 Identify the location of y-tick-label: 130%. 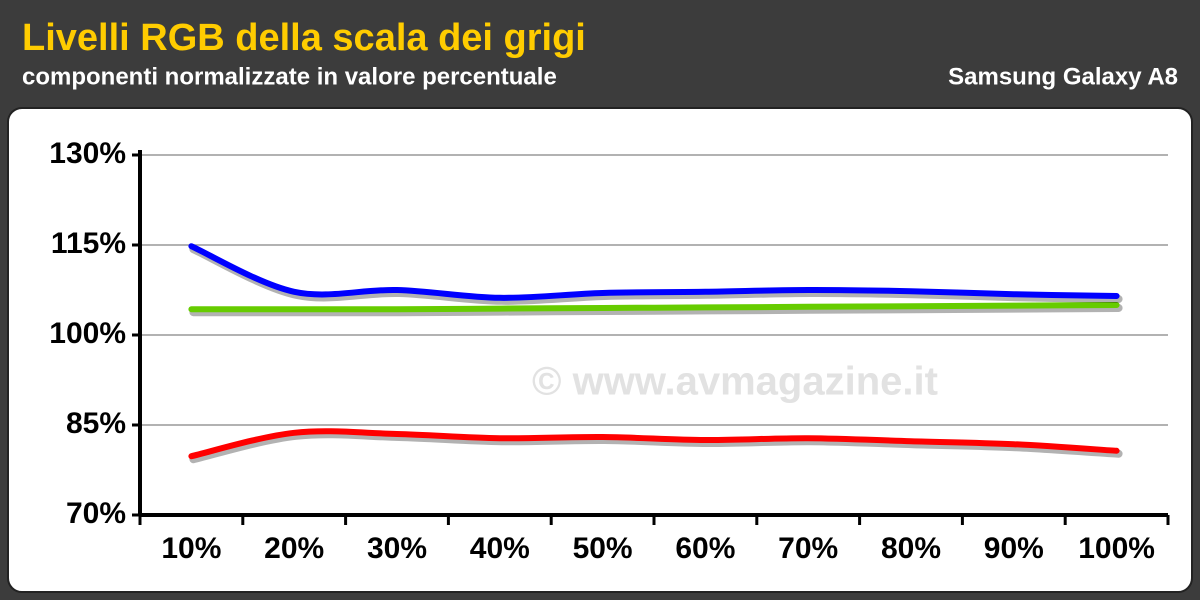
(87, 153).